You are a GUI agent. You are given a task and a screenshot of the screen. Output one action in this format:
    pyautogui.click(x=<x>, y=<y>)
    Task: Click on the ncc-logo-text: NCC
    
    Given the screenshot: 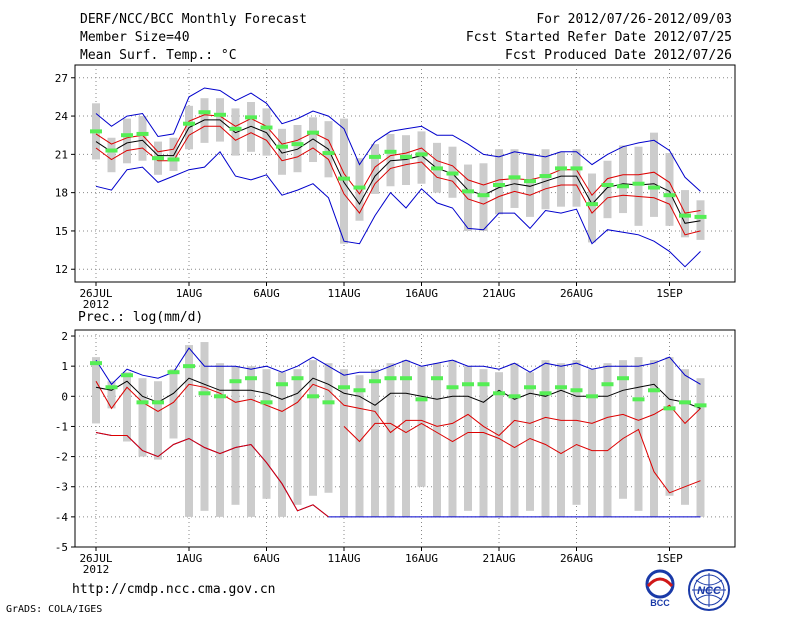 What is the action you would take?
    pyautogui.click(x=709, y=591)
    